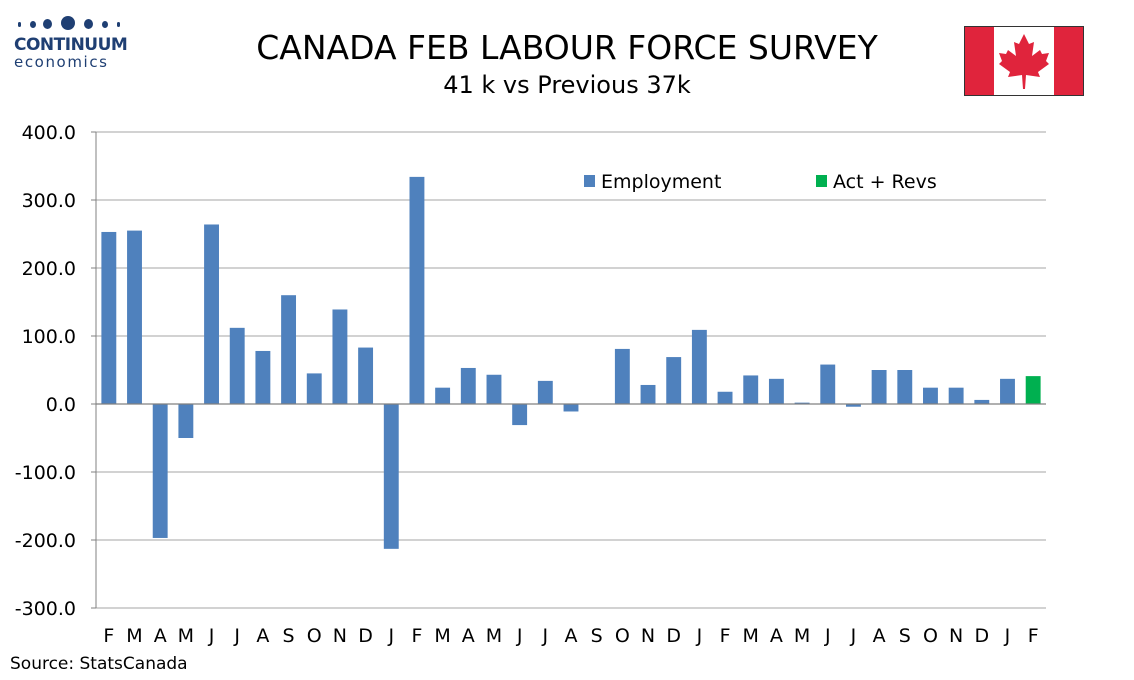  I want to click on source-note: Source: StatsCanada, so click(99, 664).